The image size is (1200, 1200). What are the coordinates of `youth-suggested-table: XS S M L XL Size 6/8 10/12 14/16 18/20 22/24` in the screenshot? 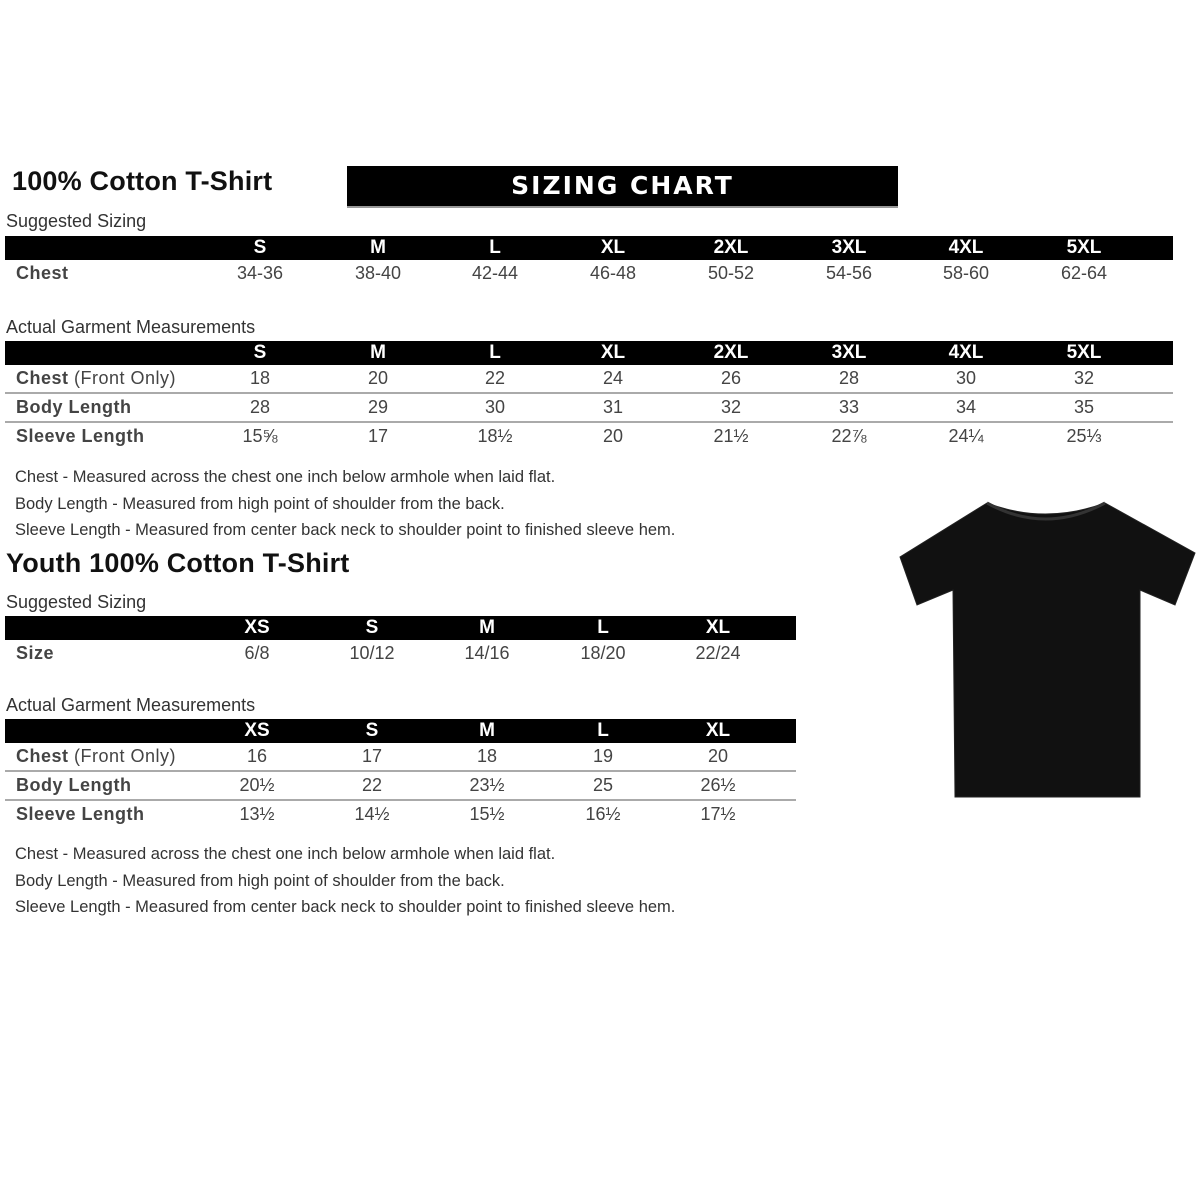 It's located at (400, 641).